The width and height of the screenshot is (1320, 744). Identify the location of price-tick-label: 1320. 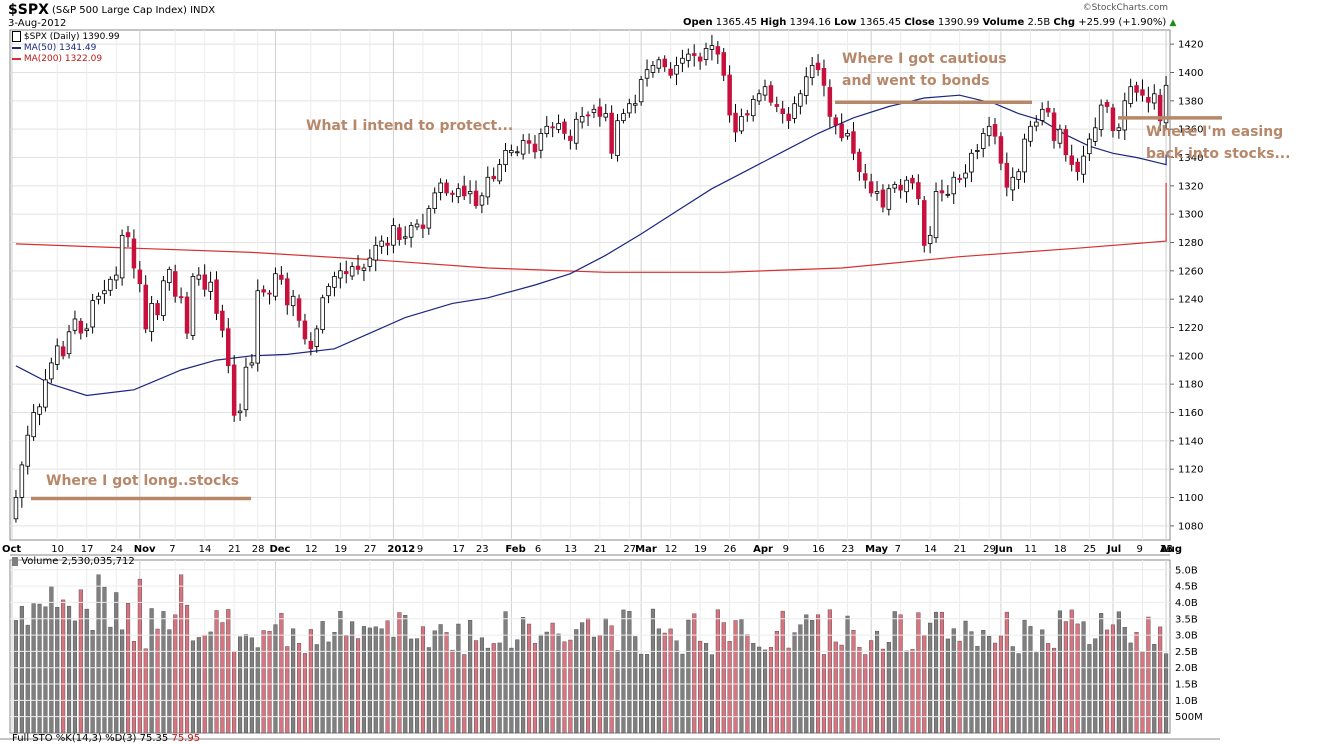
(1190, 186).